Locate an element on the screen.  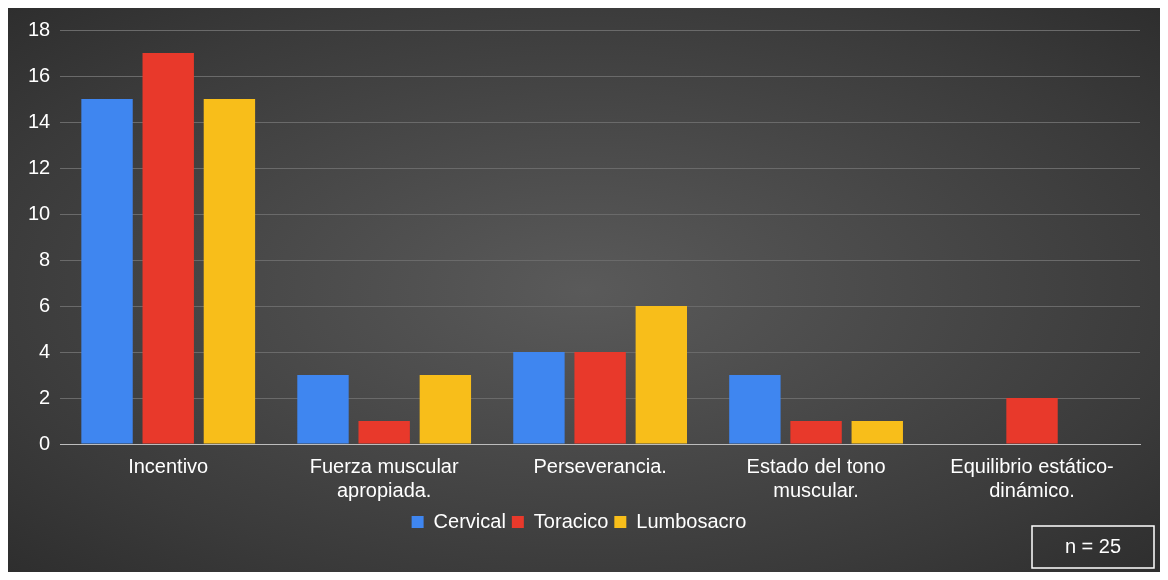
y-tick-label: 0 is located at coordinates (45, 442).